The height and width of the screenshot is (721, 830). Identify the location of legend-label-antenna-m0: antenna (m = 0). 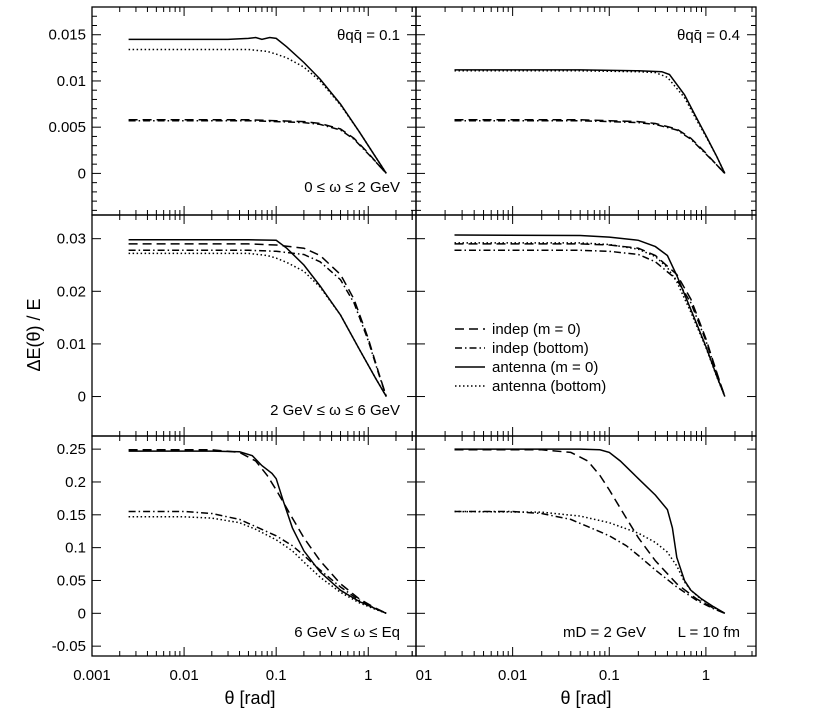
(545, 367).